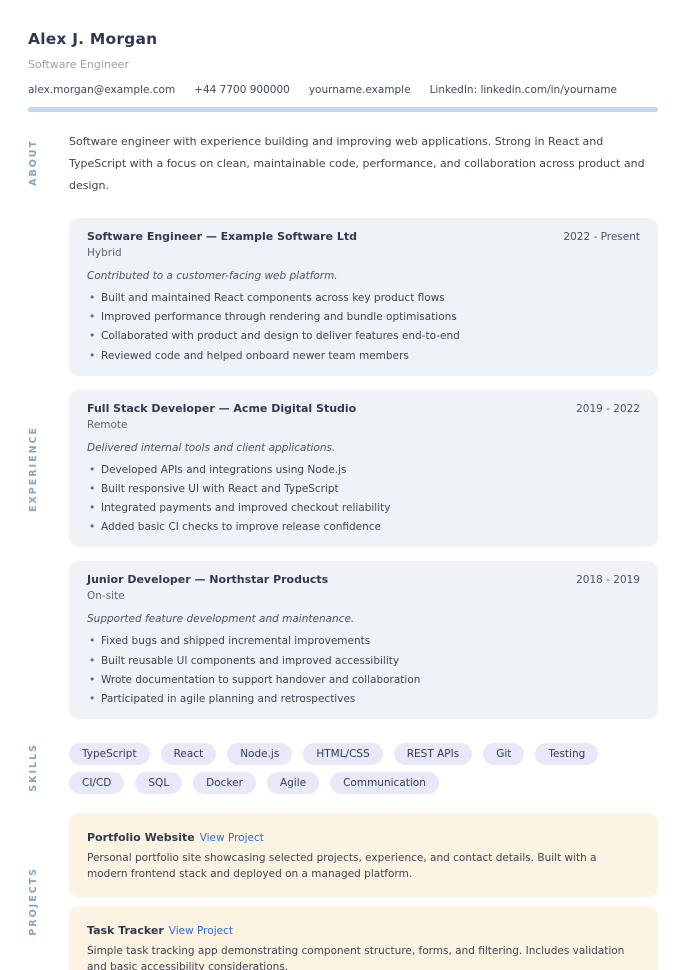 The image size is (686, 970). Describe the element at coordinates (363, 835) in the screenshot. I see `project-head: Portfolio Website View Project` at that location.